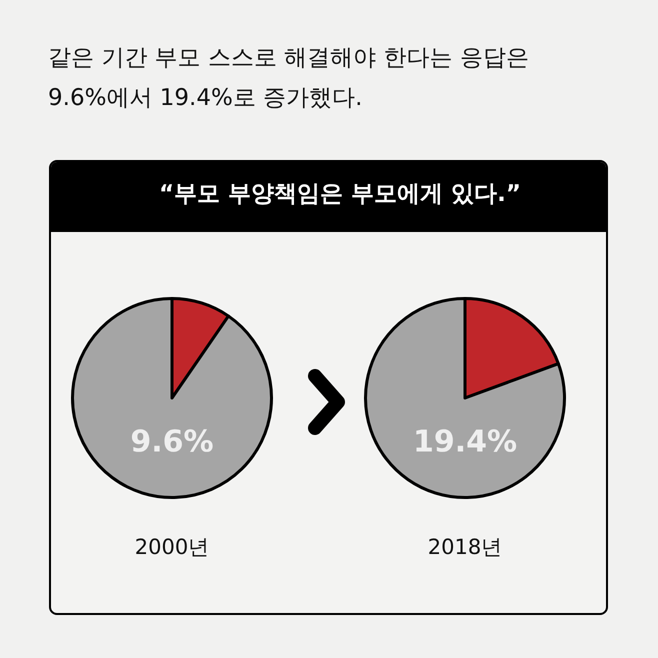 Image resolution: width=658 pixels, height=658 pixels. Describe the element at coordinates (172, 442) in the screenshot. I see `text: 9.6%` at that location.